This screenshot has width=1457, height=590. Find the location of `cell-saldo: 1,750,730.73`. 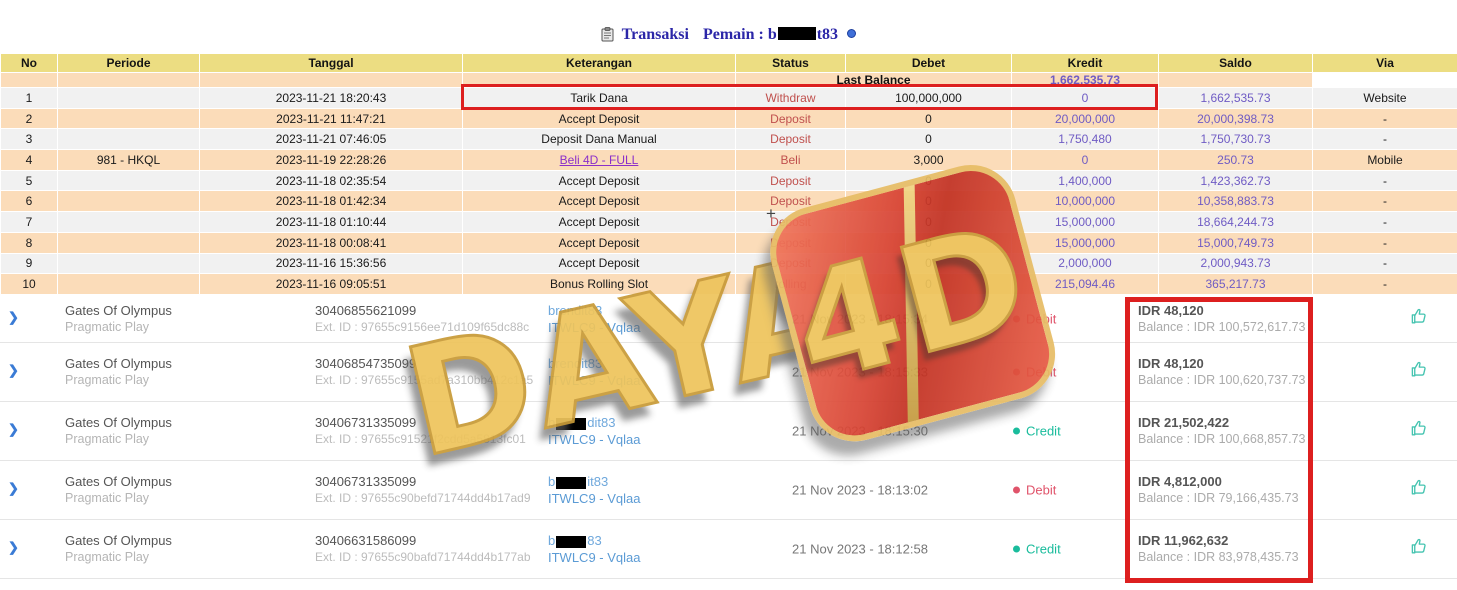

cell-saldo: 1,750,730.73 is located at coordinates (1235, 139).